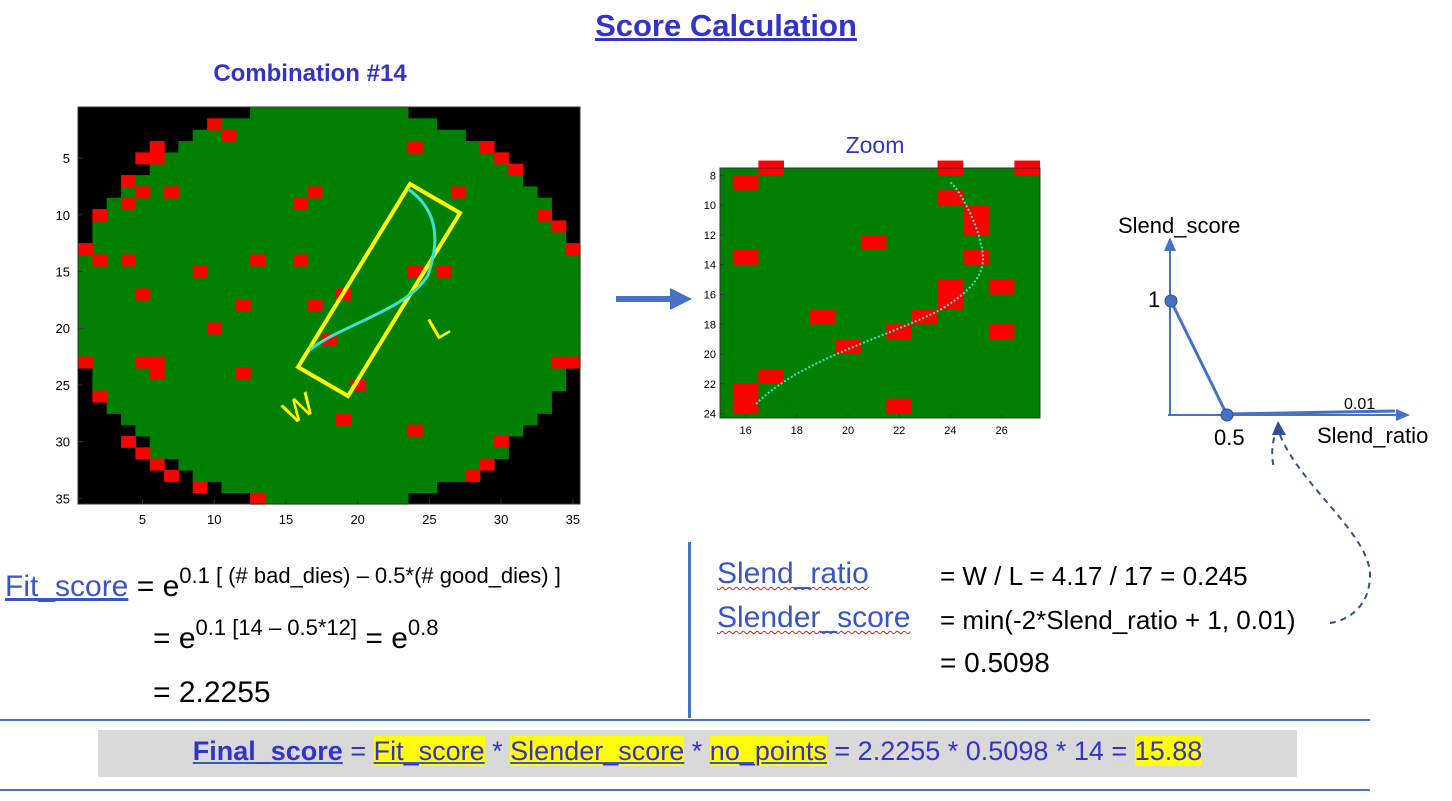 The image size is (1452, 801). I want to click on left-x-tick: 30, so click(501, 519).